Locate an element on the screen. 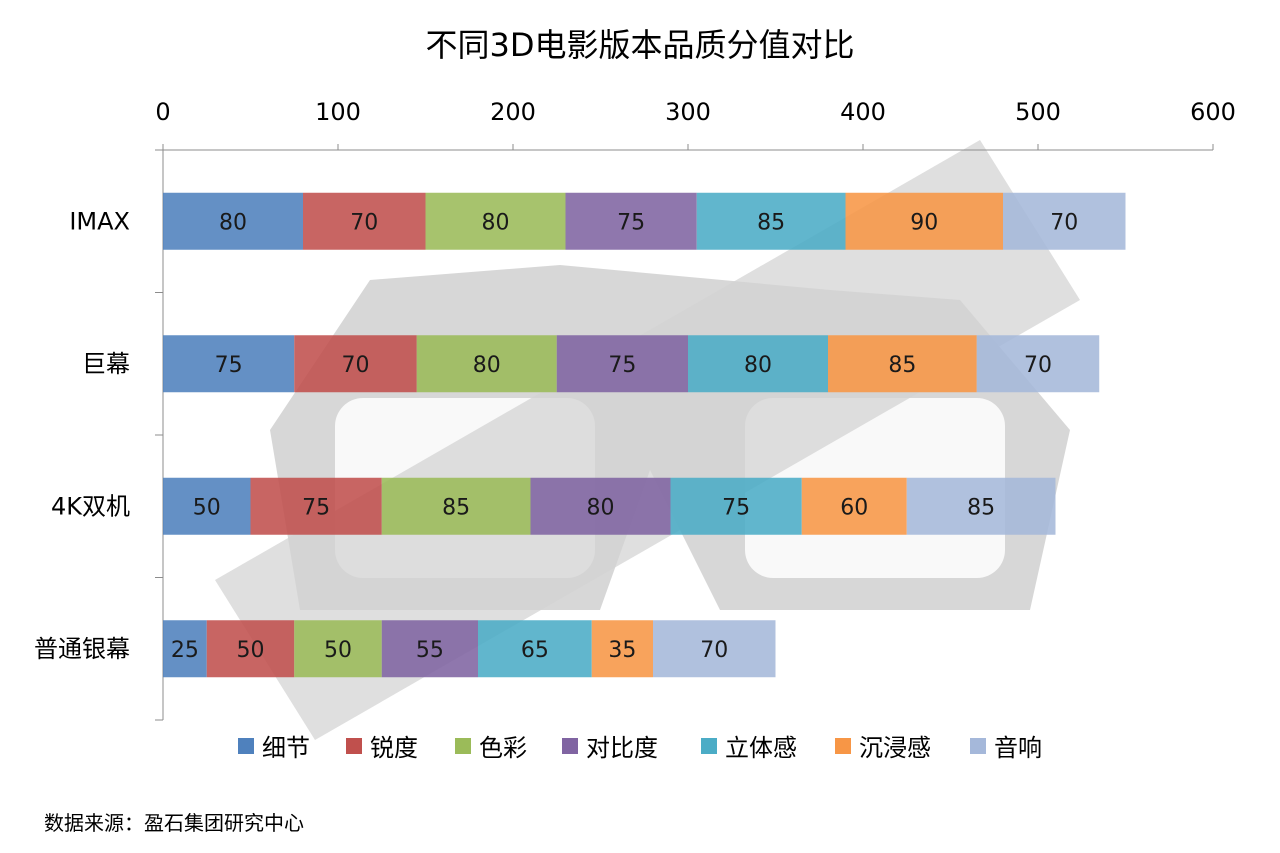 The height and width of the screenshot is (853, 1280). bar-value-label: 65 is located at coordinates (535, 650).